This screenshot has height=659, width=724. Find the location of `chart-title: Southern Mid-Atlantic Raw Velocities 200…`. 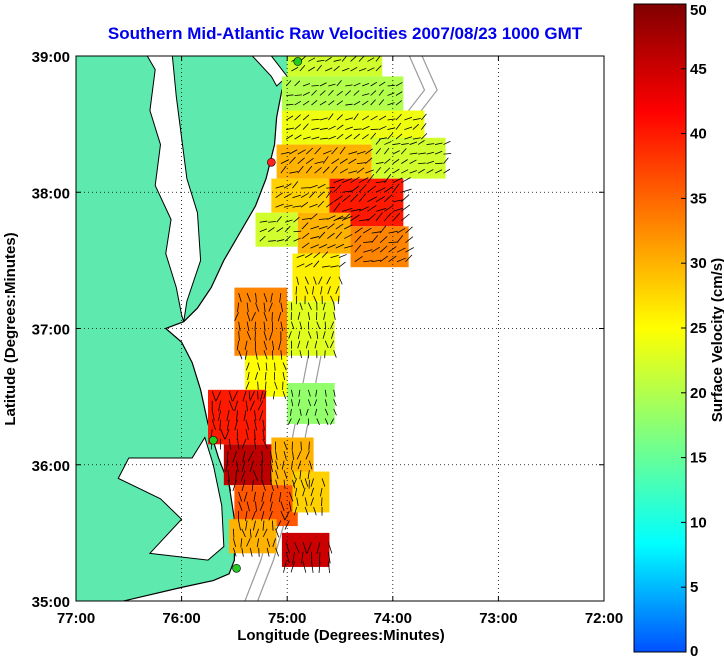

chart-title: Southern Mid-Atlantic Raw Velocities 200… is located at coordinates (345, 33).